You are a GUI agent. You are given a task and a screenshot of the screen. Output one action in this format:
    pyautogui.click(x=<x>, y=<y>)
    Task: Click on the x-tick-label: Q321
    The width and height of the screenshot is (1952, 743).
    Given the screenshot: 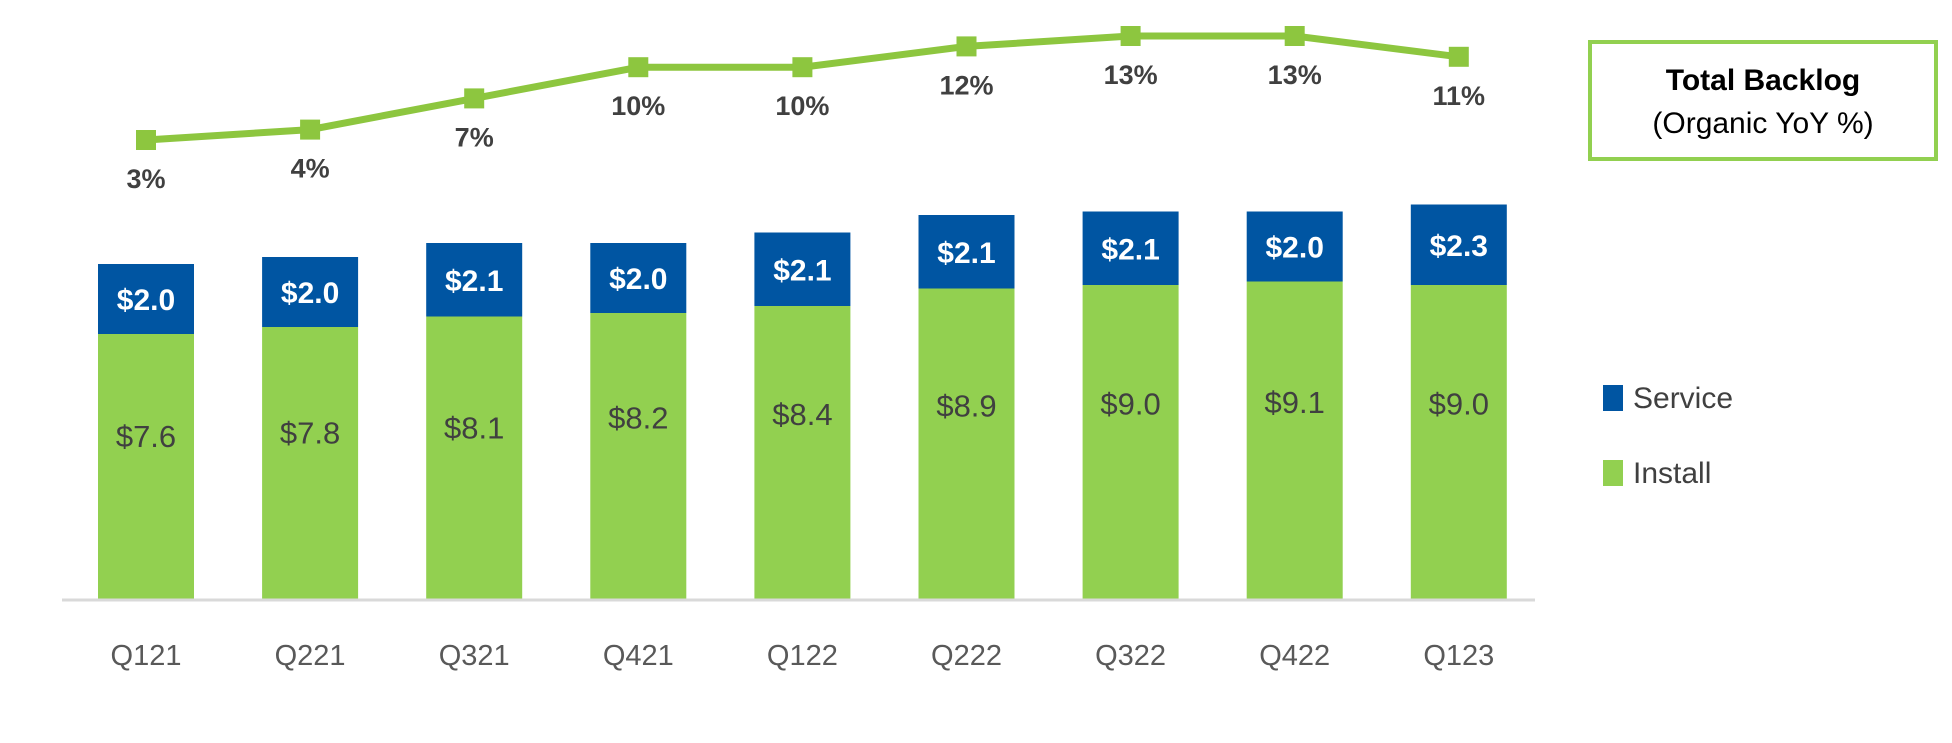 What is the action you would take?
    pyautogui.click(x=474, y=656)
    